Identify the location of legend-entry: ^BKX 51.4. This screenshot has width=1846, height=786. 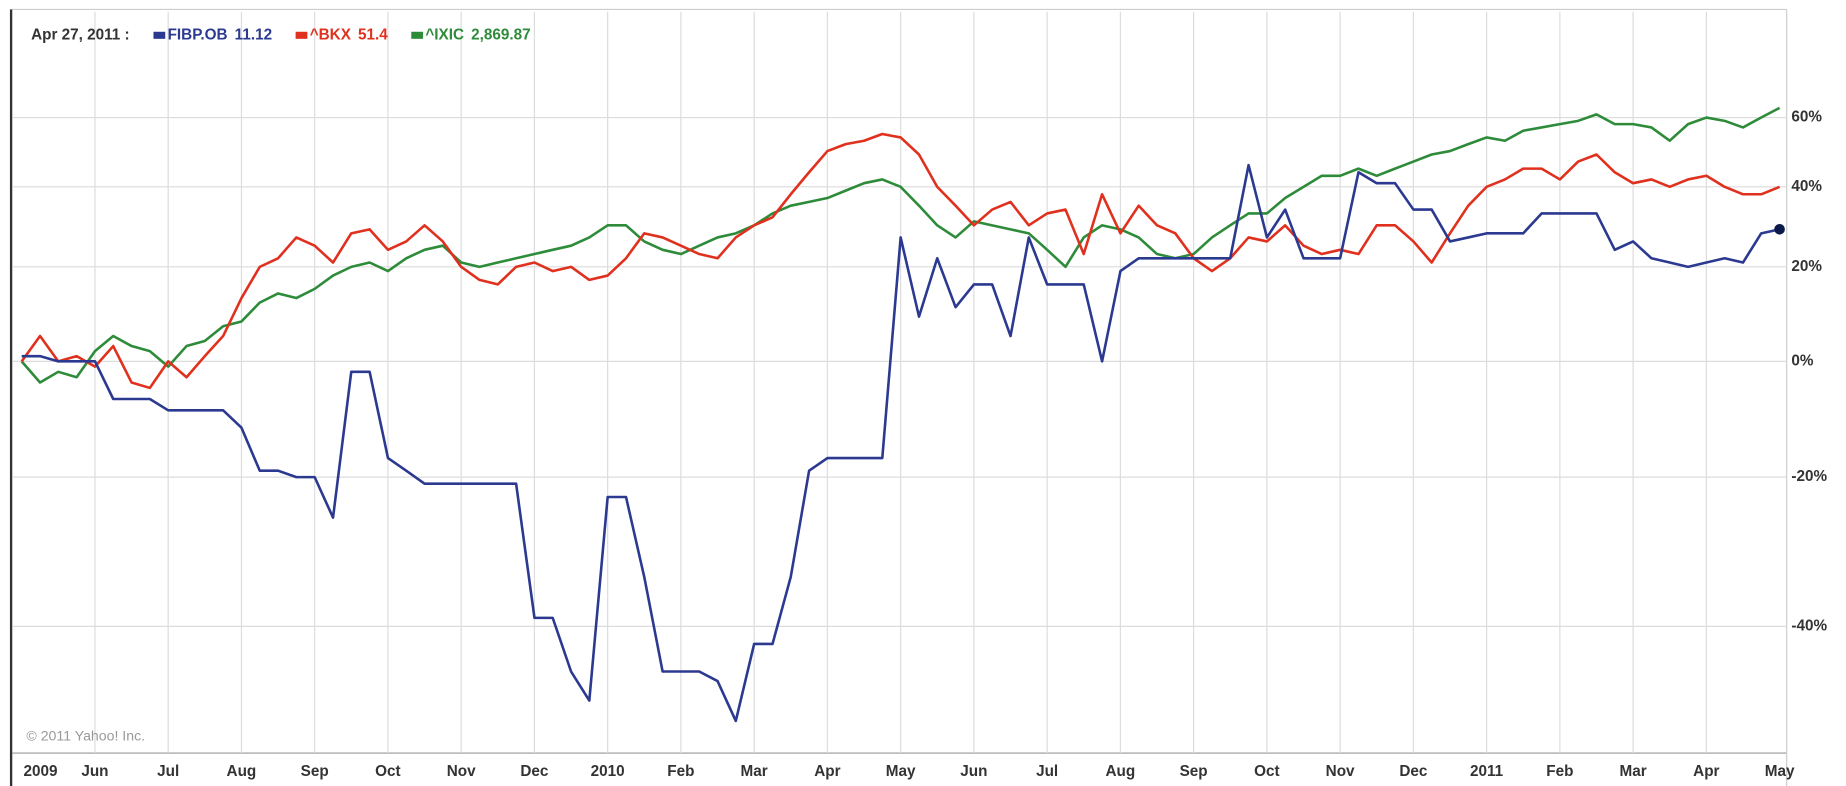
(349, 34).